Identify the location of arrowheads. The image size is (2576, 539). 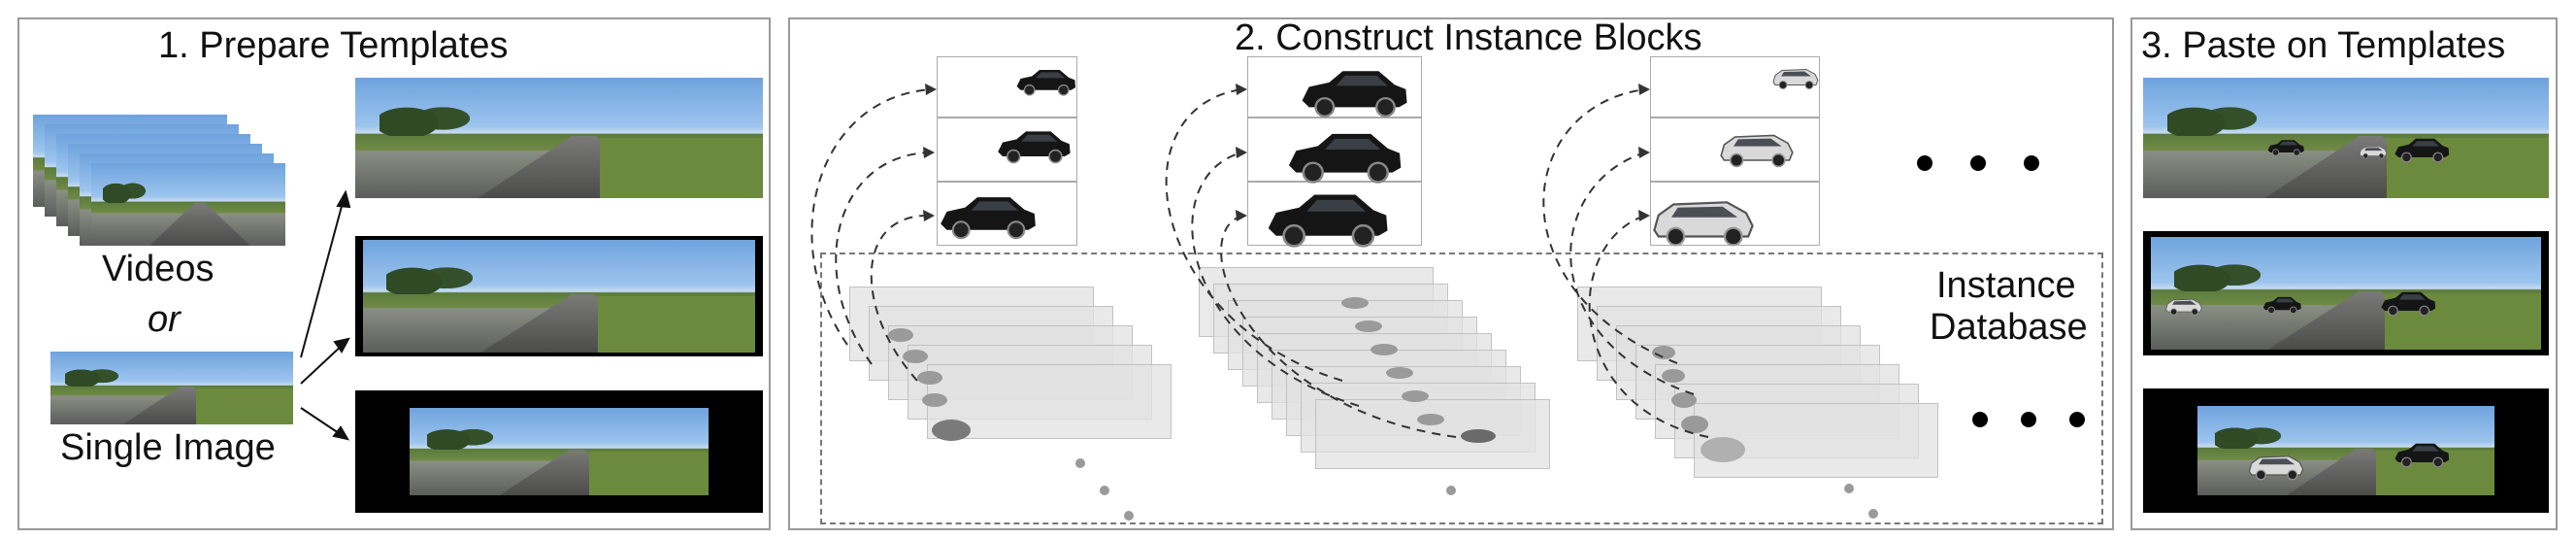
(1287, 152).